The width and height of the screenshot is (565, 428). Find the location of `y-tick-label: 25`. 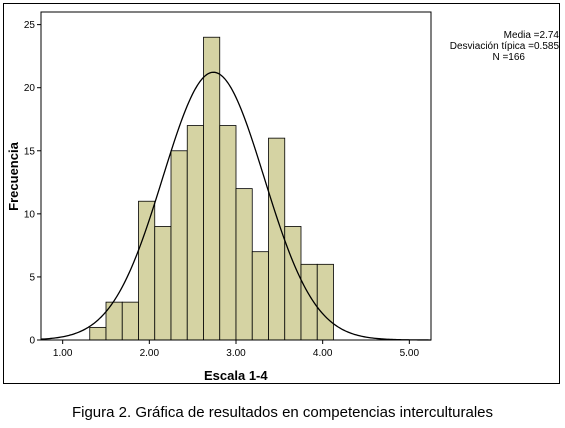

y-tick-label: 25 is located at coordinates (30, 25).